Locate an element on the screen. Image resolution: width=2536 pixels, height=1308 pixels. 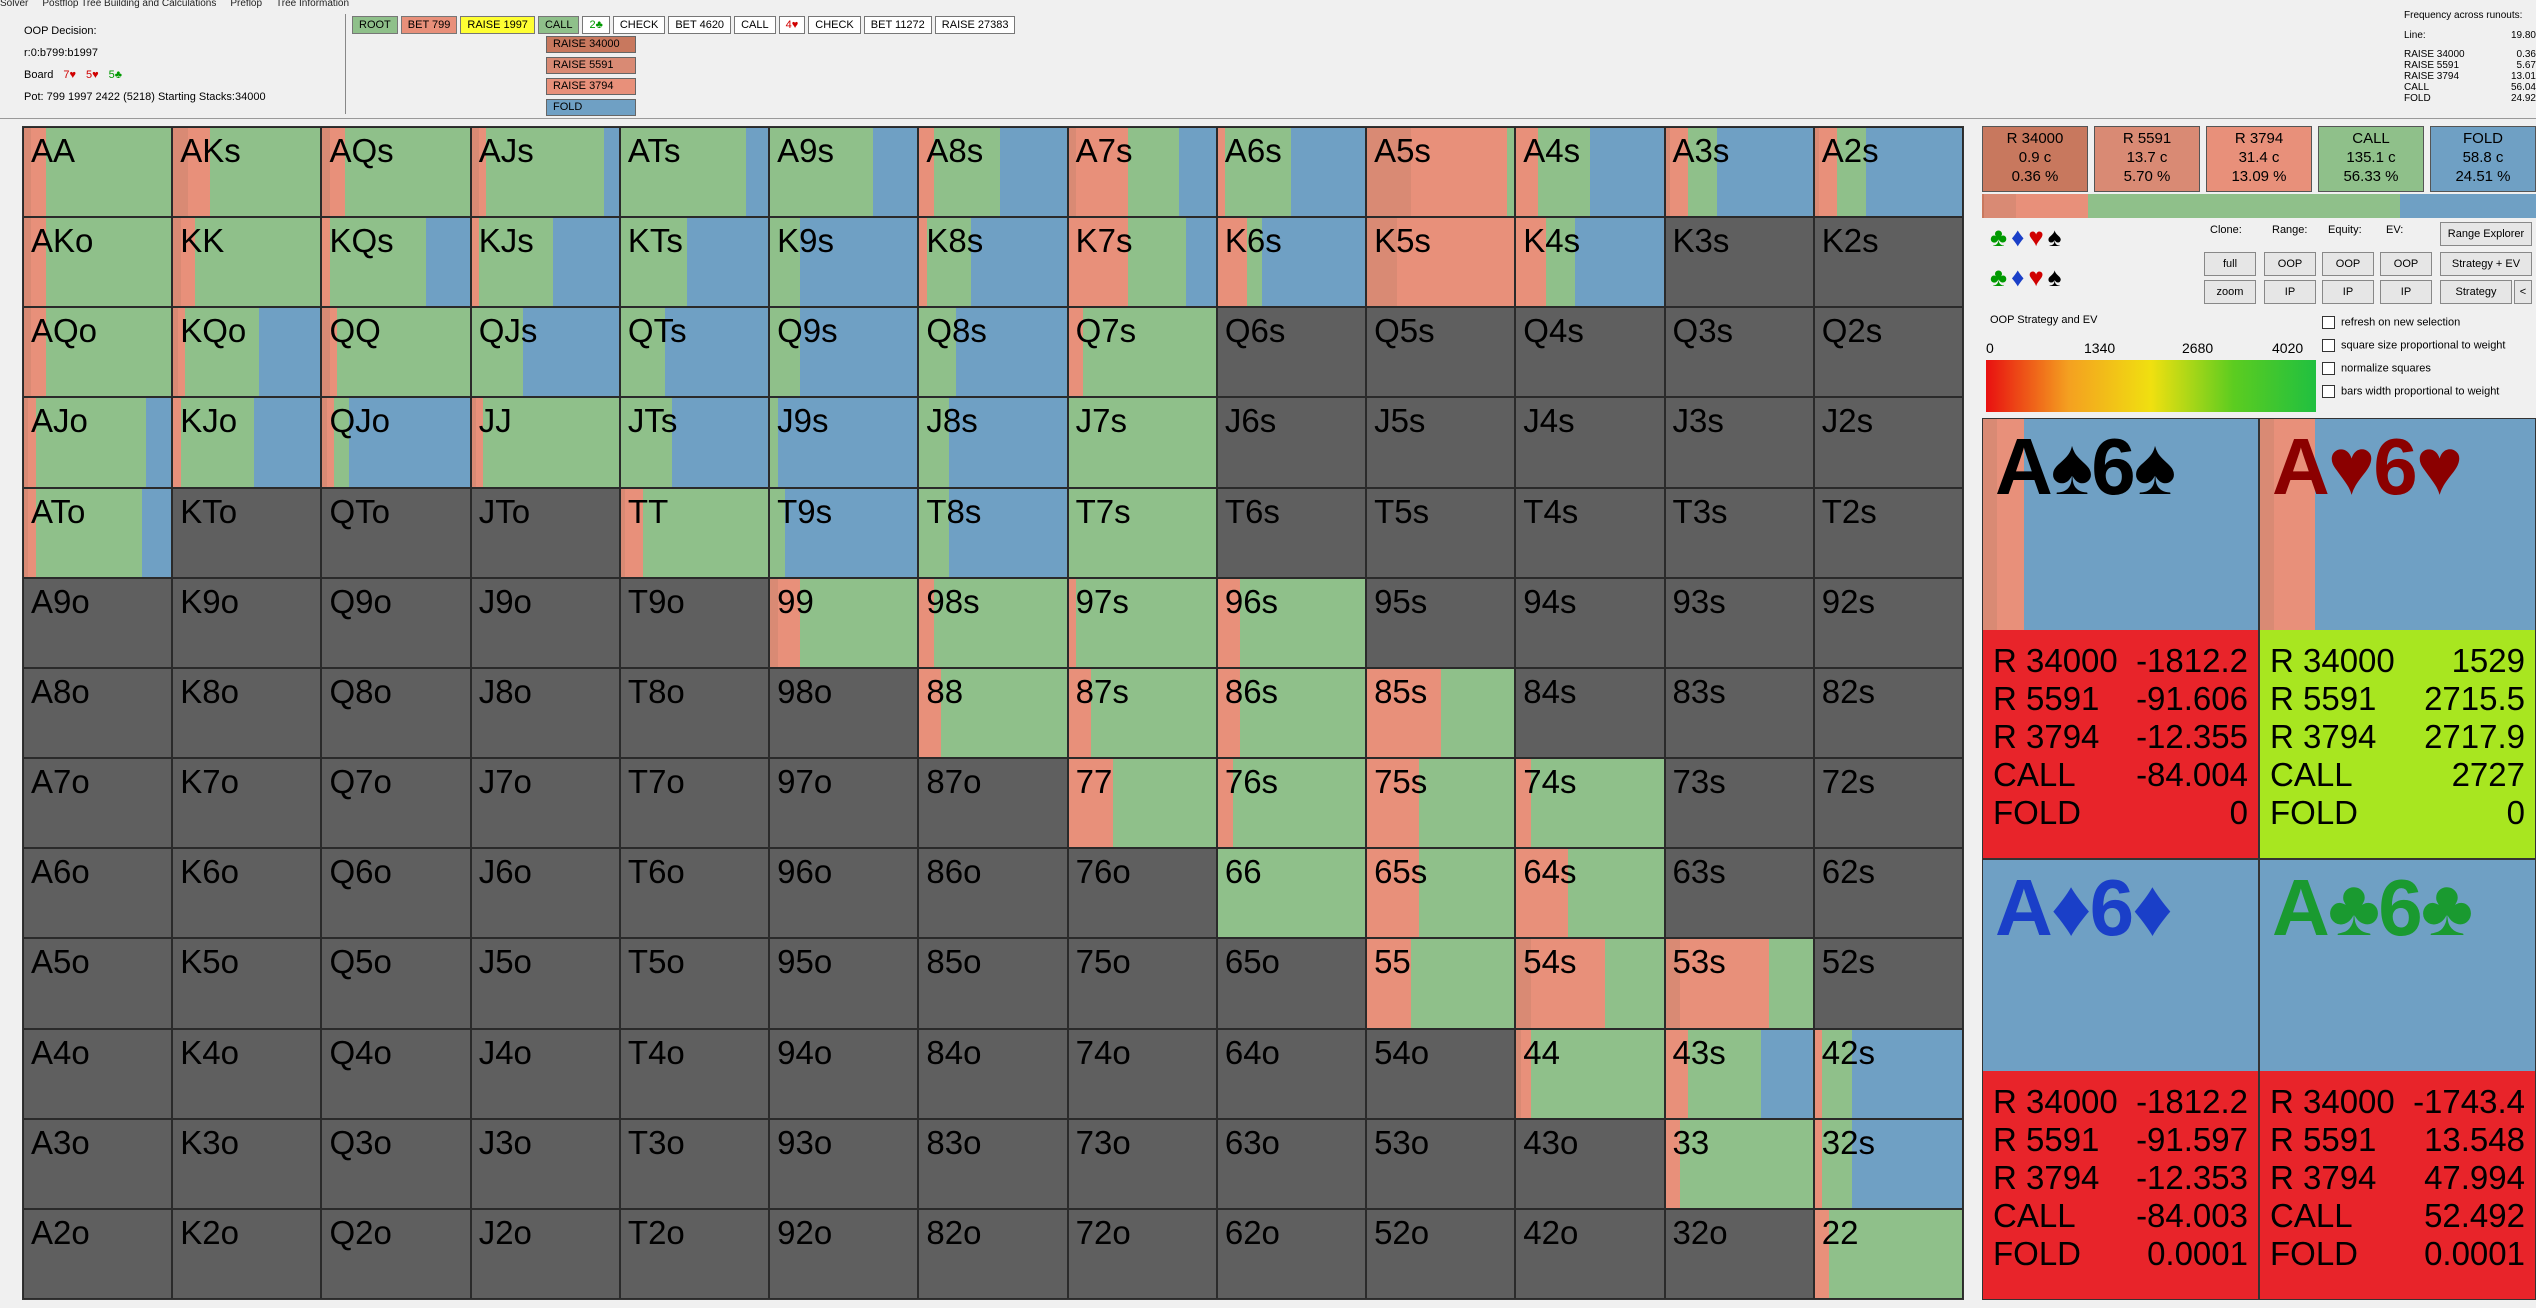
hand-cell: K5s is located at coordinates (1441, 262).